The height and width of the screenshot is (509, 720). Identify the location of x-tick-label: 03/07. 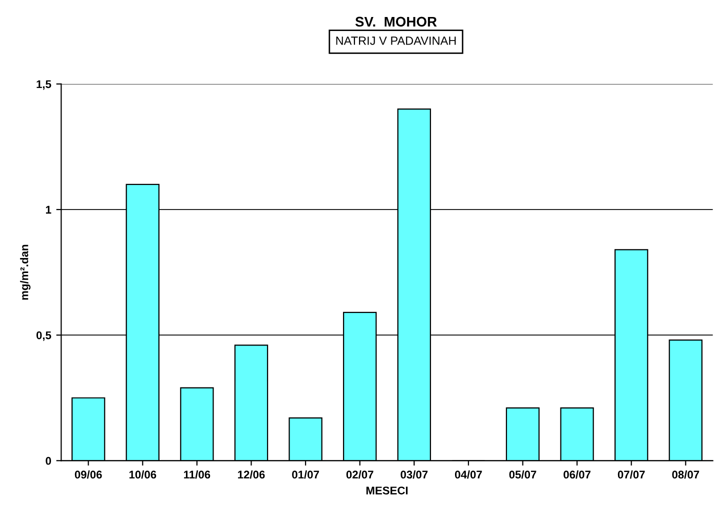
(414, 474).